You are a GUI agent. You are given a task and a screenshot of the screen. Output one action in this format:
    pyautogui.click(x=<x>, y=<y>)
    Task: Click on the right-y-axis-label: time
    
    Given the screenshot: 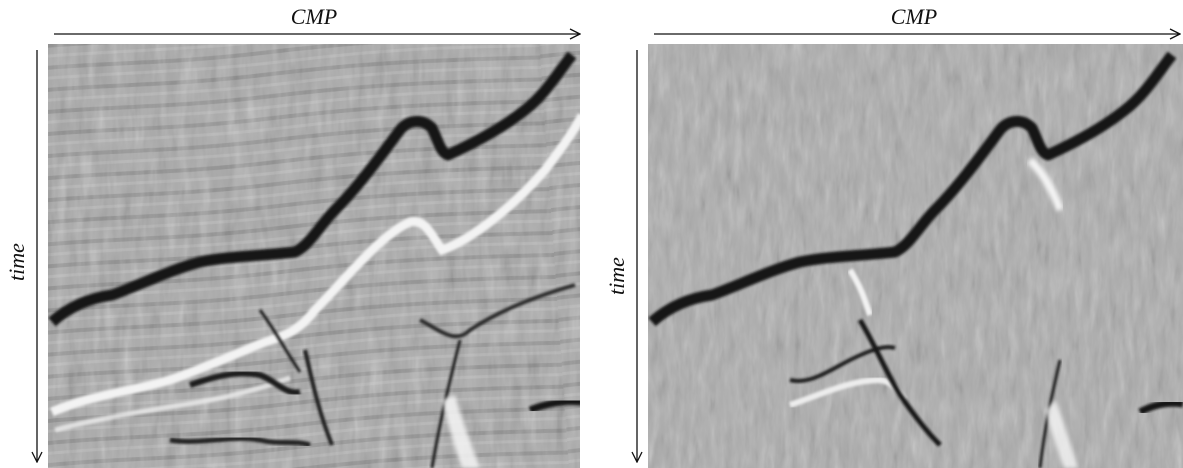 What is the action you would take?
    pyautogui.click(x=616, y=276)
    